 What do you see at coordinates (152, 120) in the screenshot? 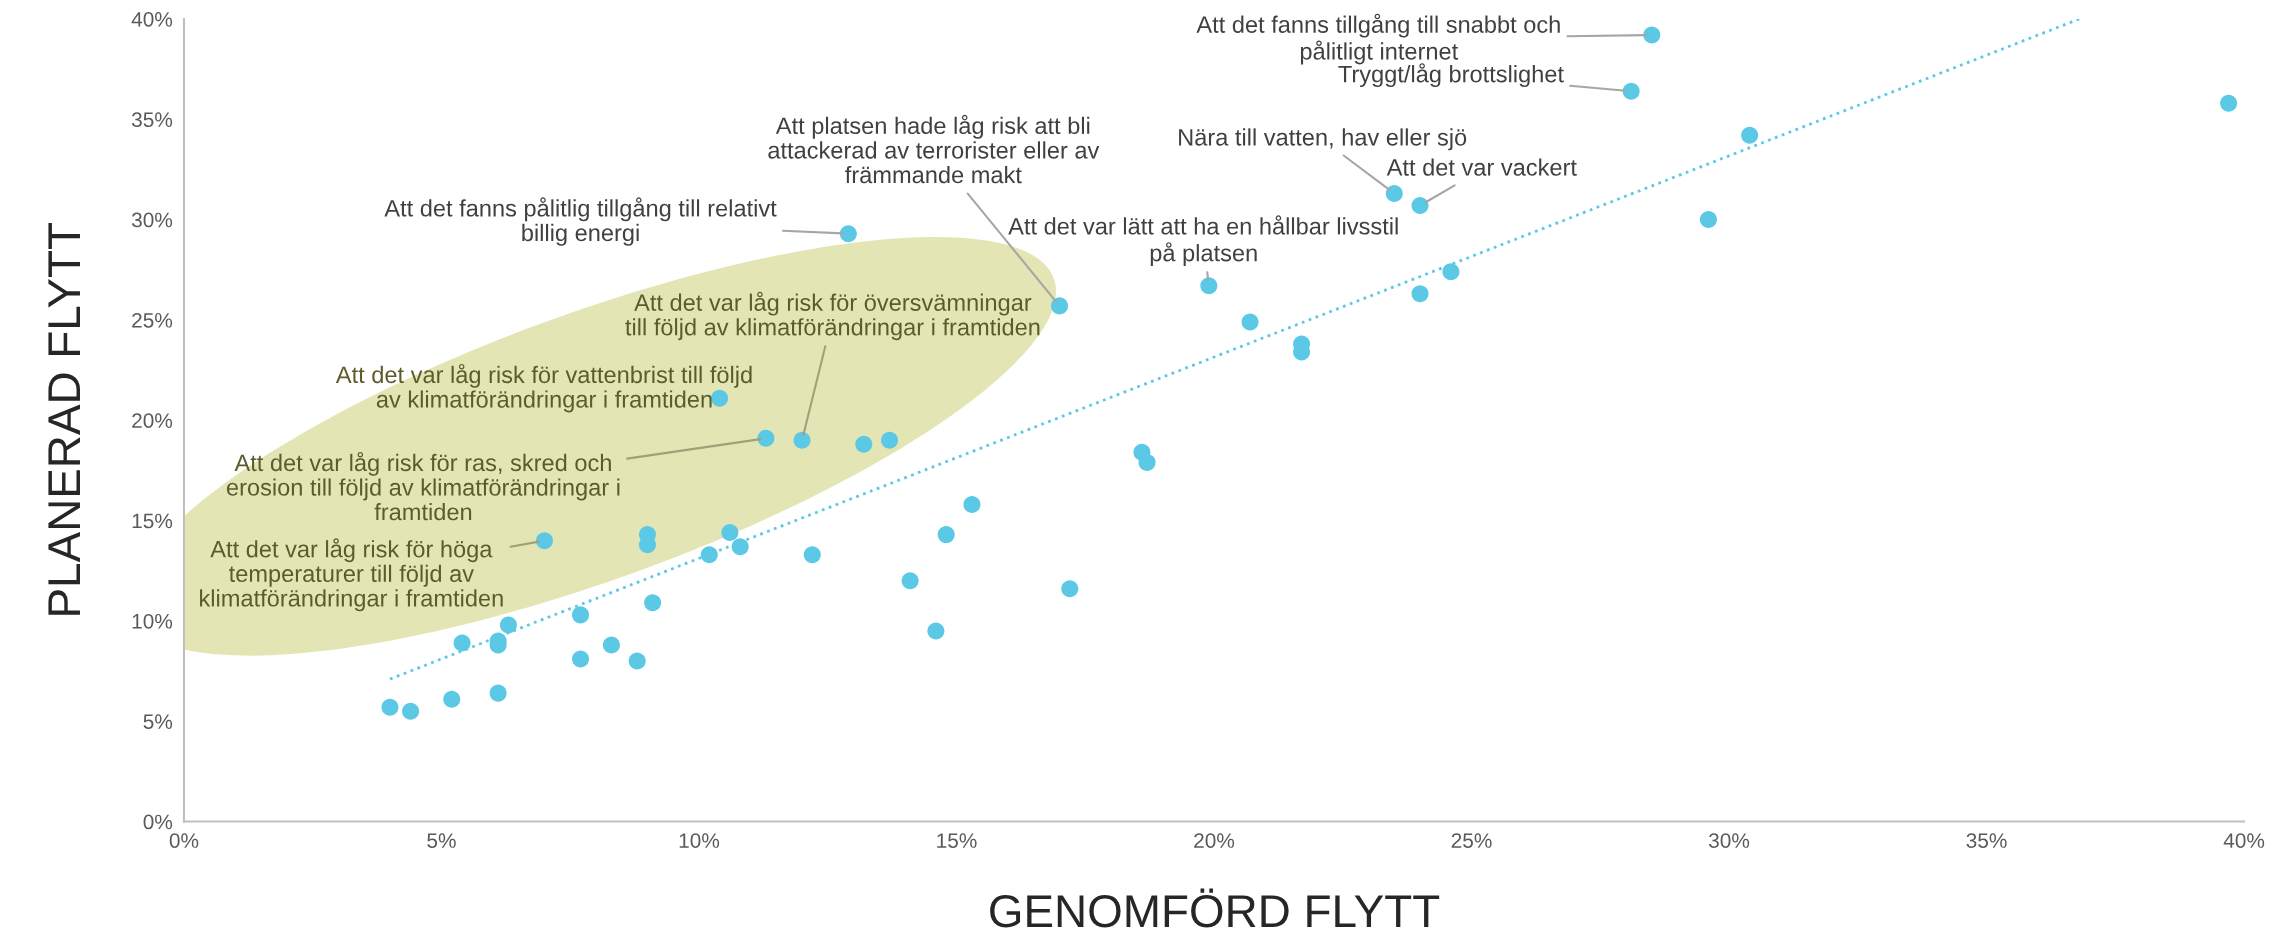
I see `y-tick-label: 35%` at bounding box center [152, 120].